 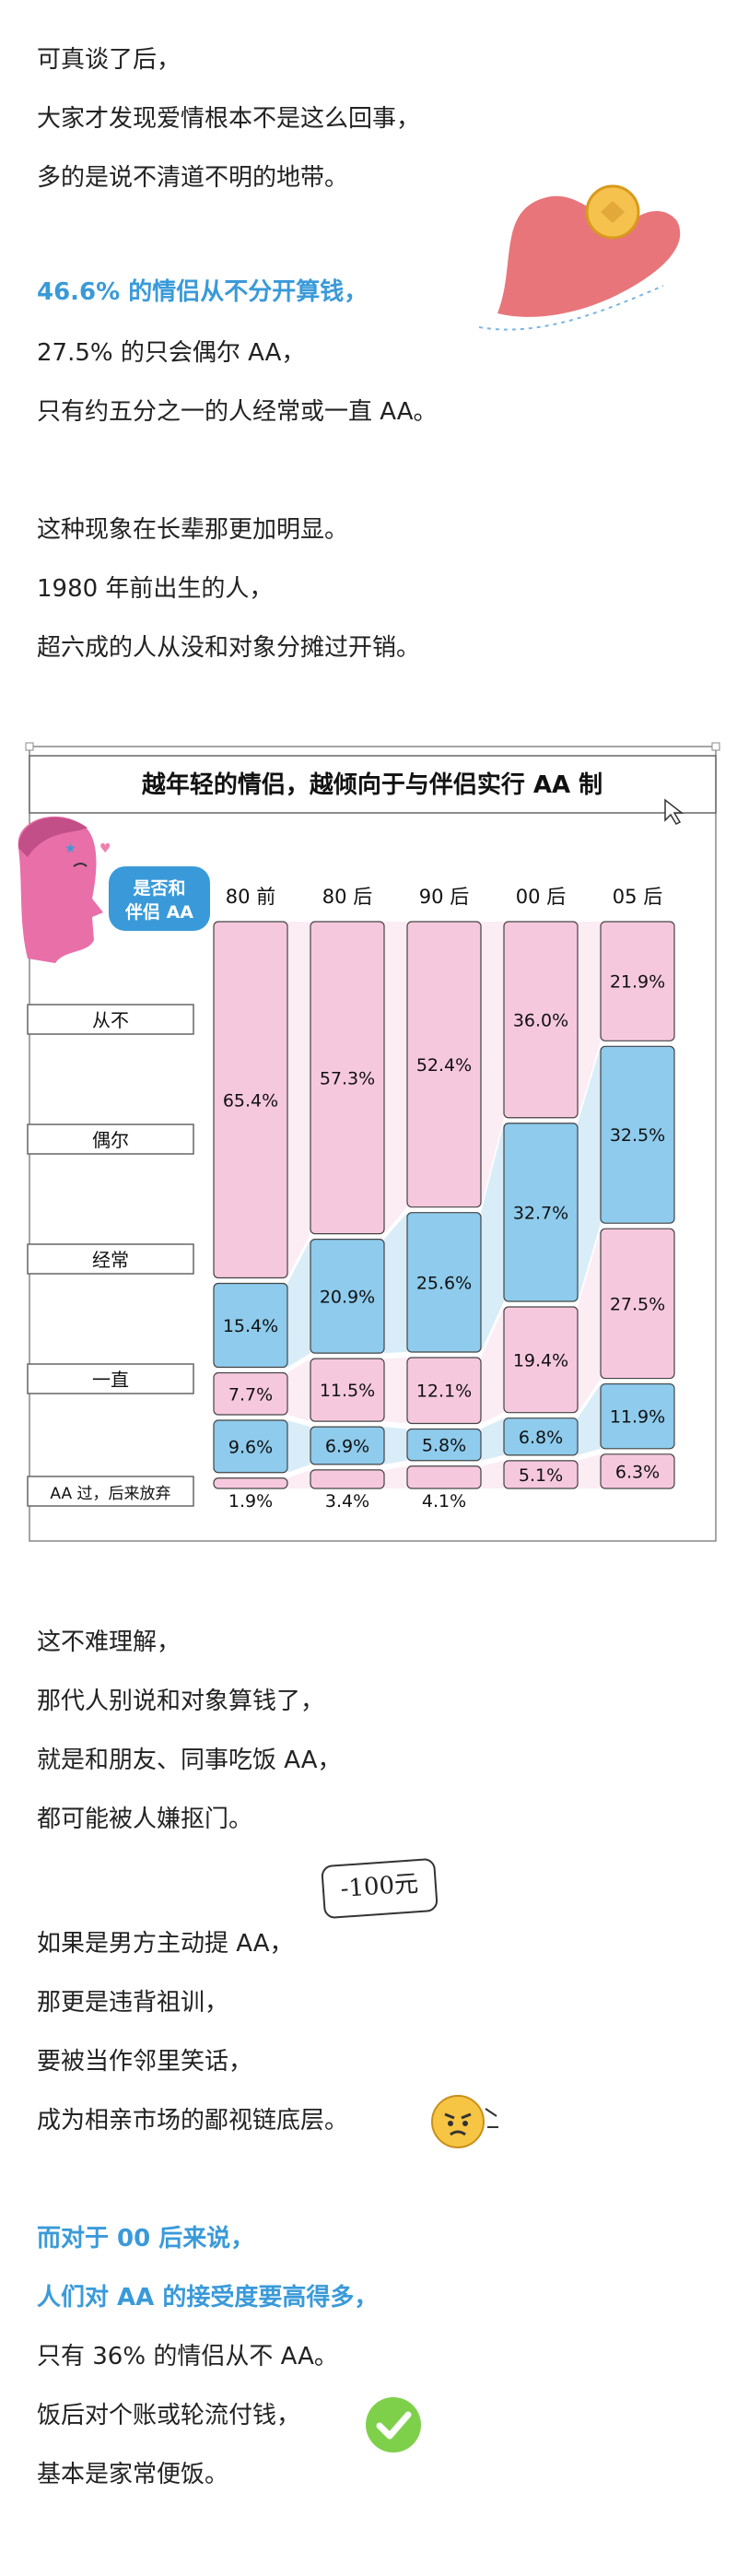 What do you see at coordinates (250, 897) in the screenshot?
I see `category-label-0: 80 前` at bounding box center [250, 897].